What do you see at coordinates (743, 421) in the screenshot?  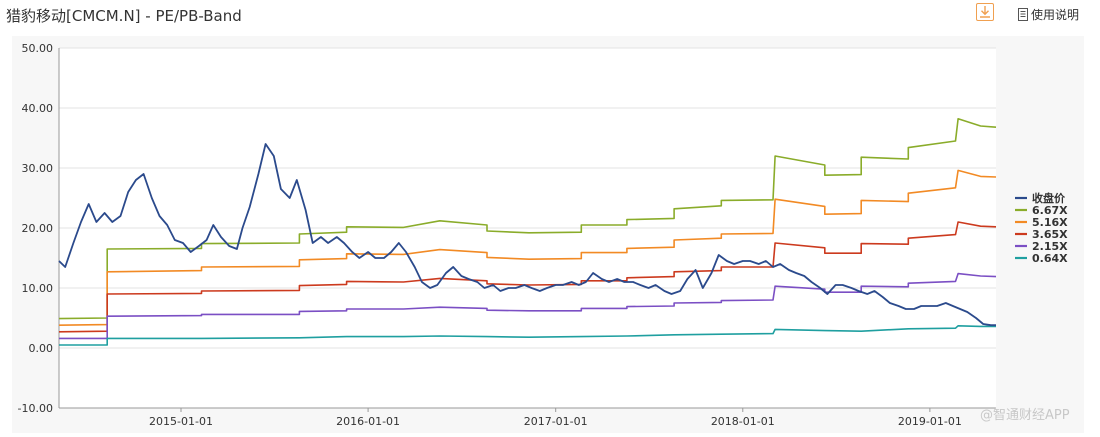 I see `x-tick-label: 2018-01-01` at bounding box center [743, 421].